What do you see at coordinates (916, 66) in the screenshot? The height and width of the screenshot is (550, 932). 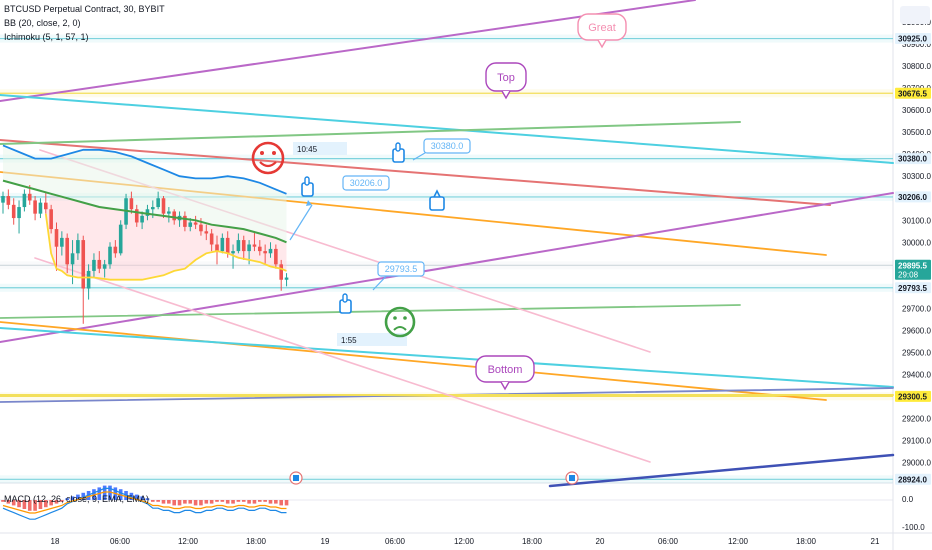 I see `price-tick-label: 30800.0` at bounding box center [916, 66].